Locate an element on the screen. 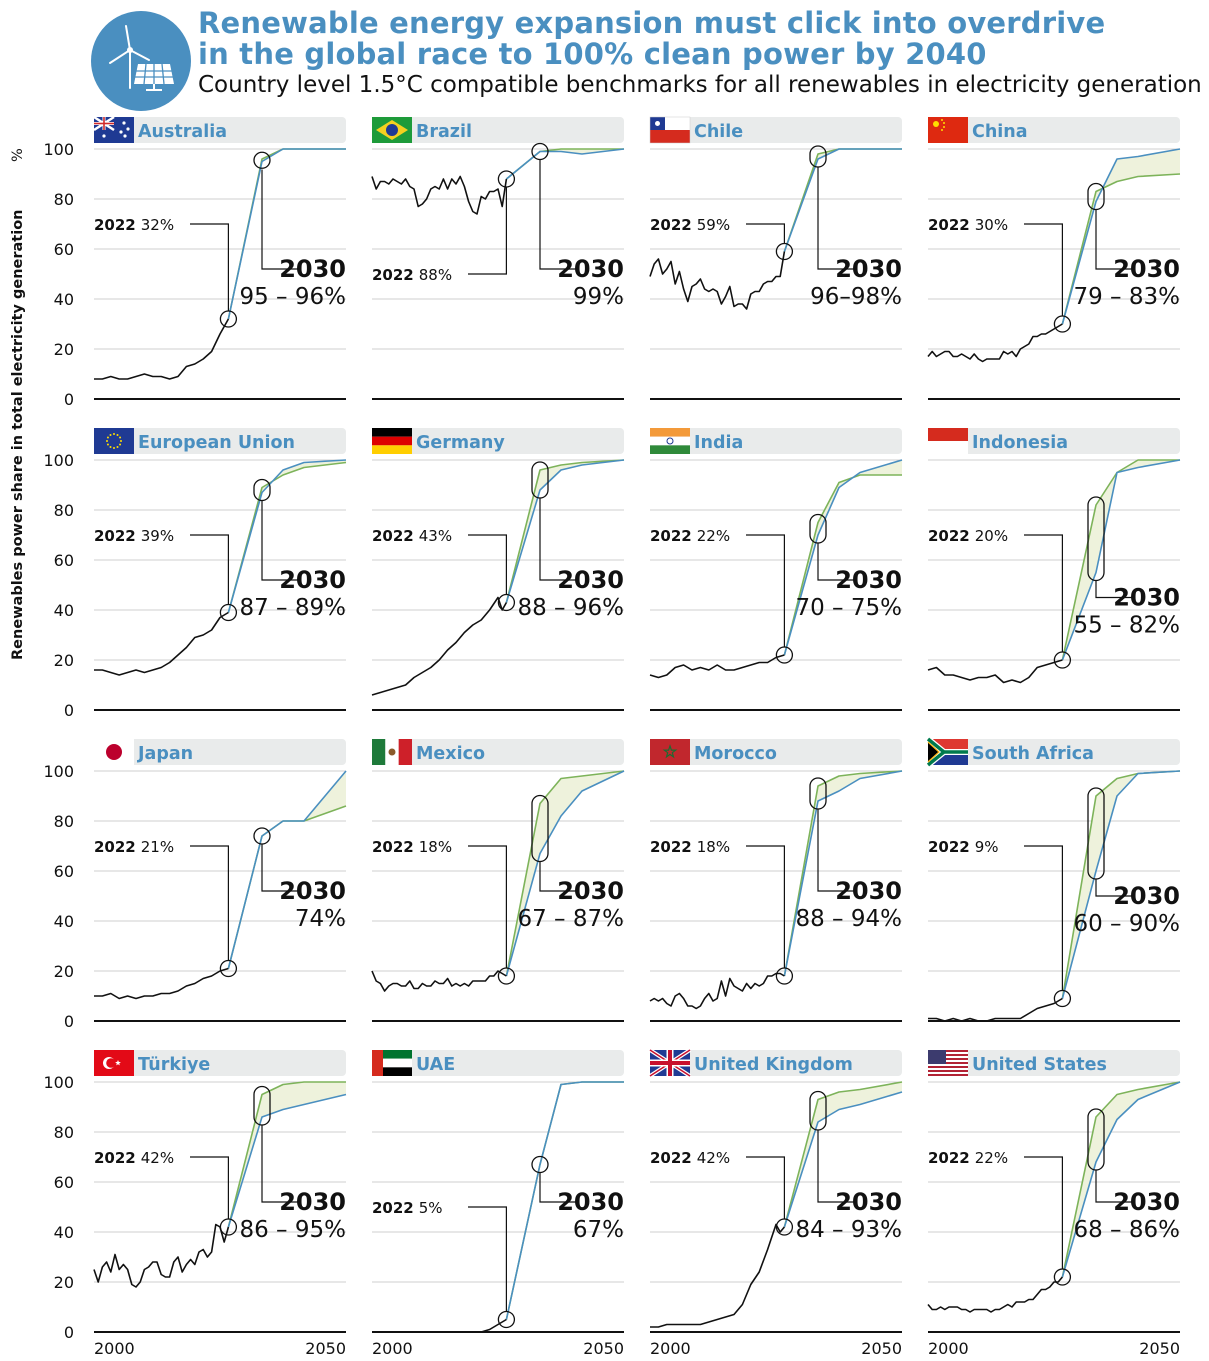 The width and height of the screenshot is (1209, 1361). country-name: Mexico is located at coordinates (450, 754).